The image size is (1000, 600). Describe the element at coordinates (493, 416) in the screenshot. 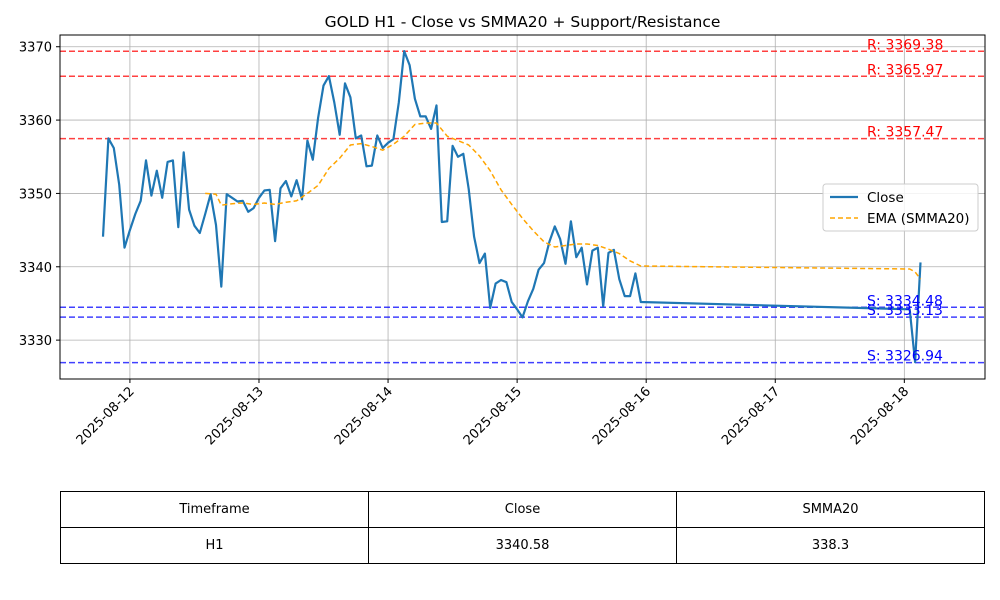

I see `x-tick-label: 2025-08-15` at that location.